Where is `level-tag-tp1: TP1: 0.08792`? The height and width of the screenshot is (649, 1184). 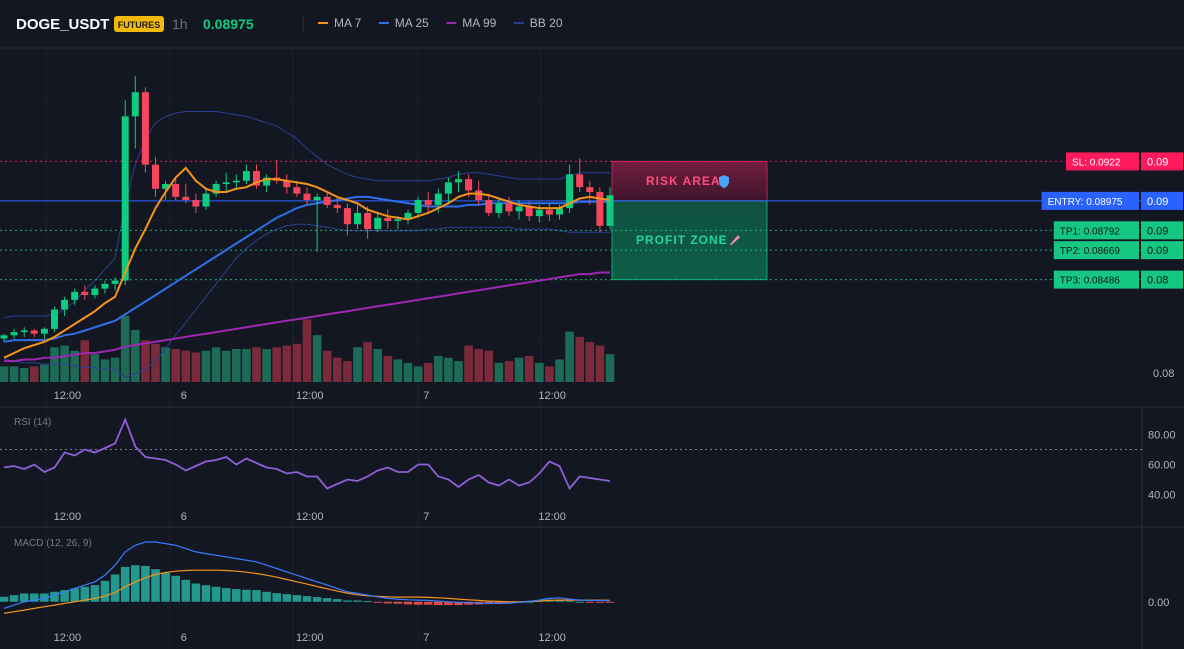
level-tag-tp1: TP1: 0.08792 is located at coordinates (1090, 231).